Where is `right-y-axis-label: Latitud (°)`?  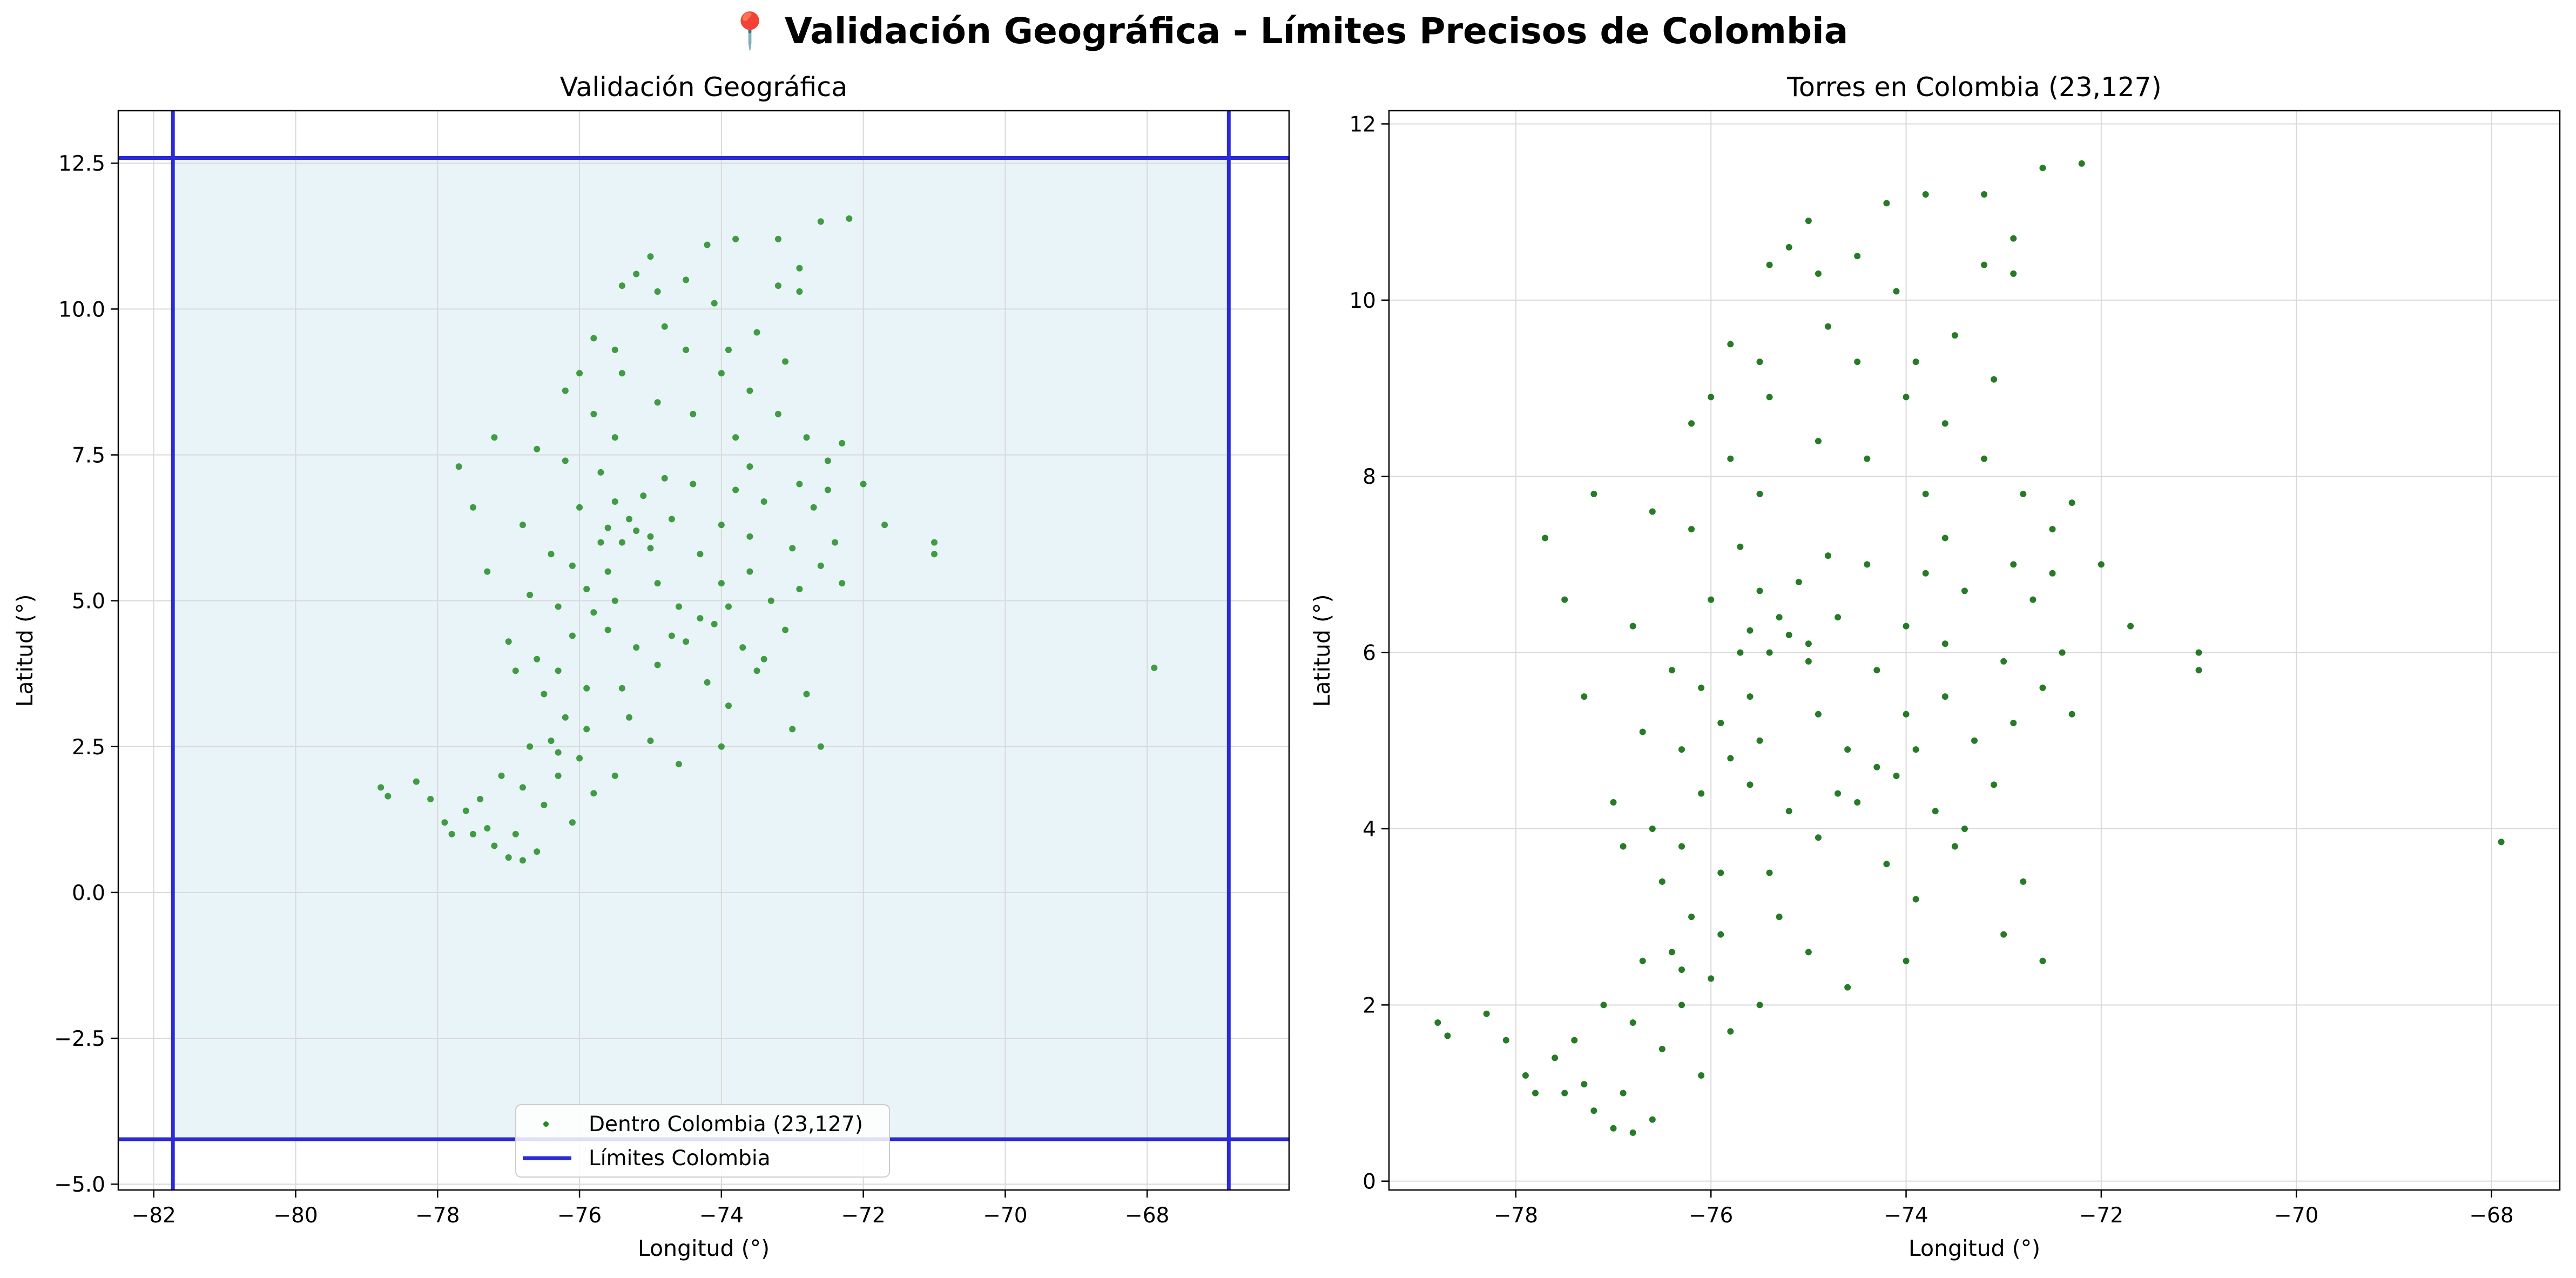 right-y-axis-label: Latitud (°) is located at coordinates (1322, 650).